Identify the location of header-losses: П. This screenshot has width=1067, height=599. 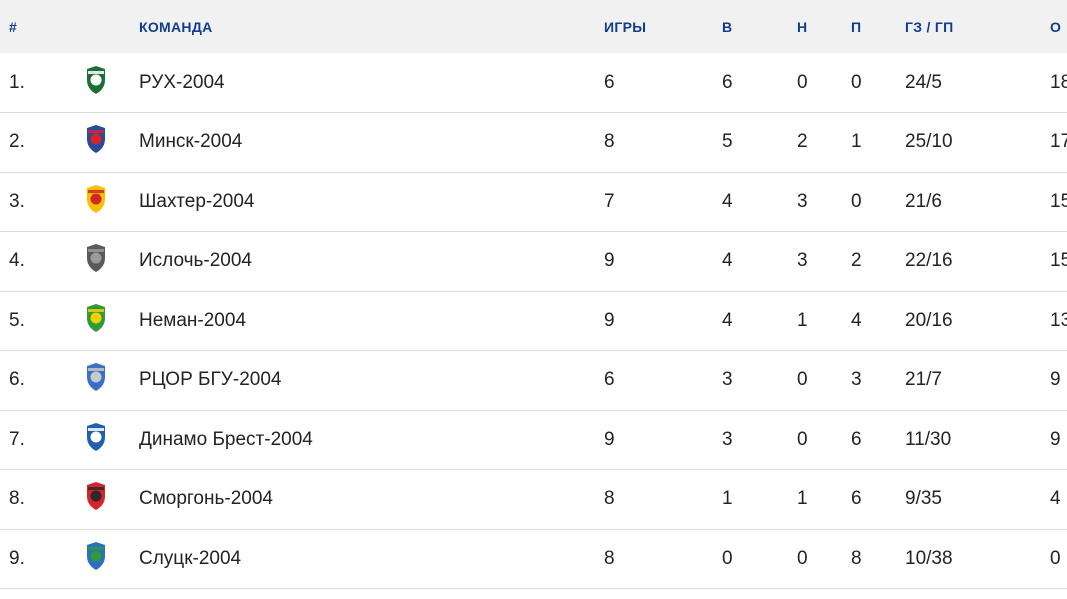
(856, 26).